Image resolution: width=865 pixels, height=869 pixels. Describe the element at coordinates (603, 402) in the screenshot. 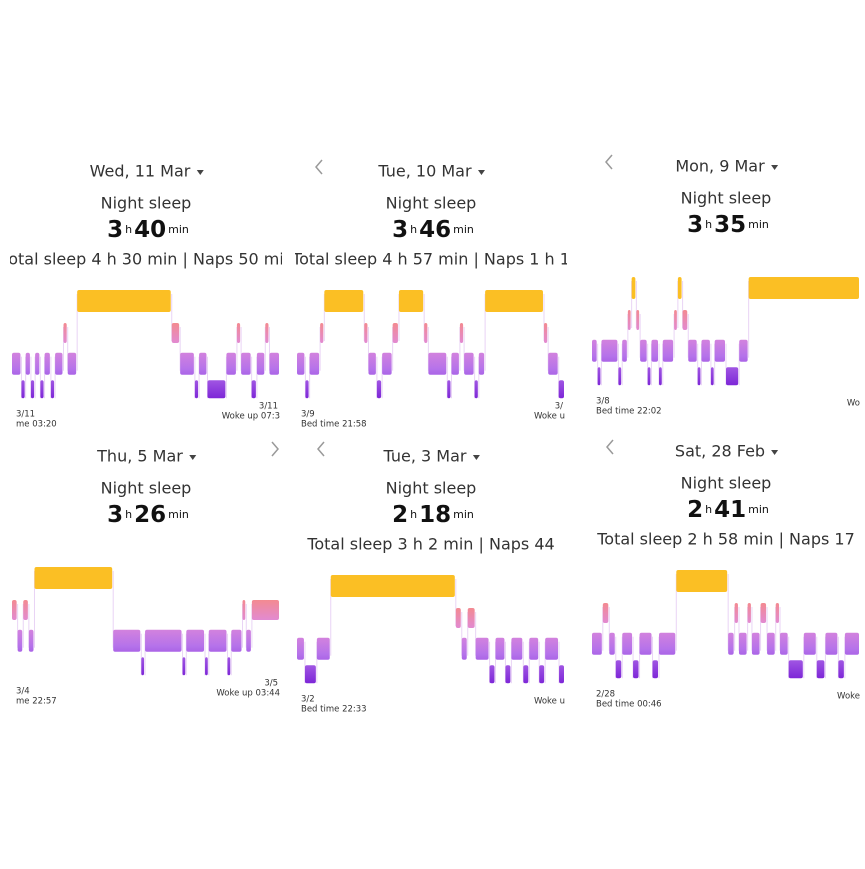

I see `start-date: 3/8` at that location.